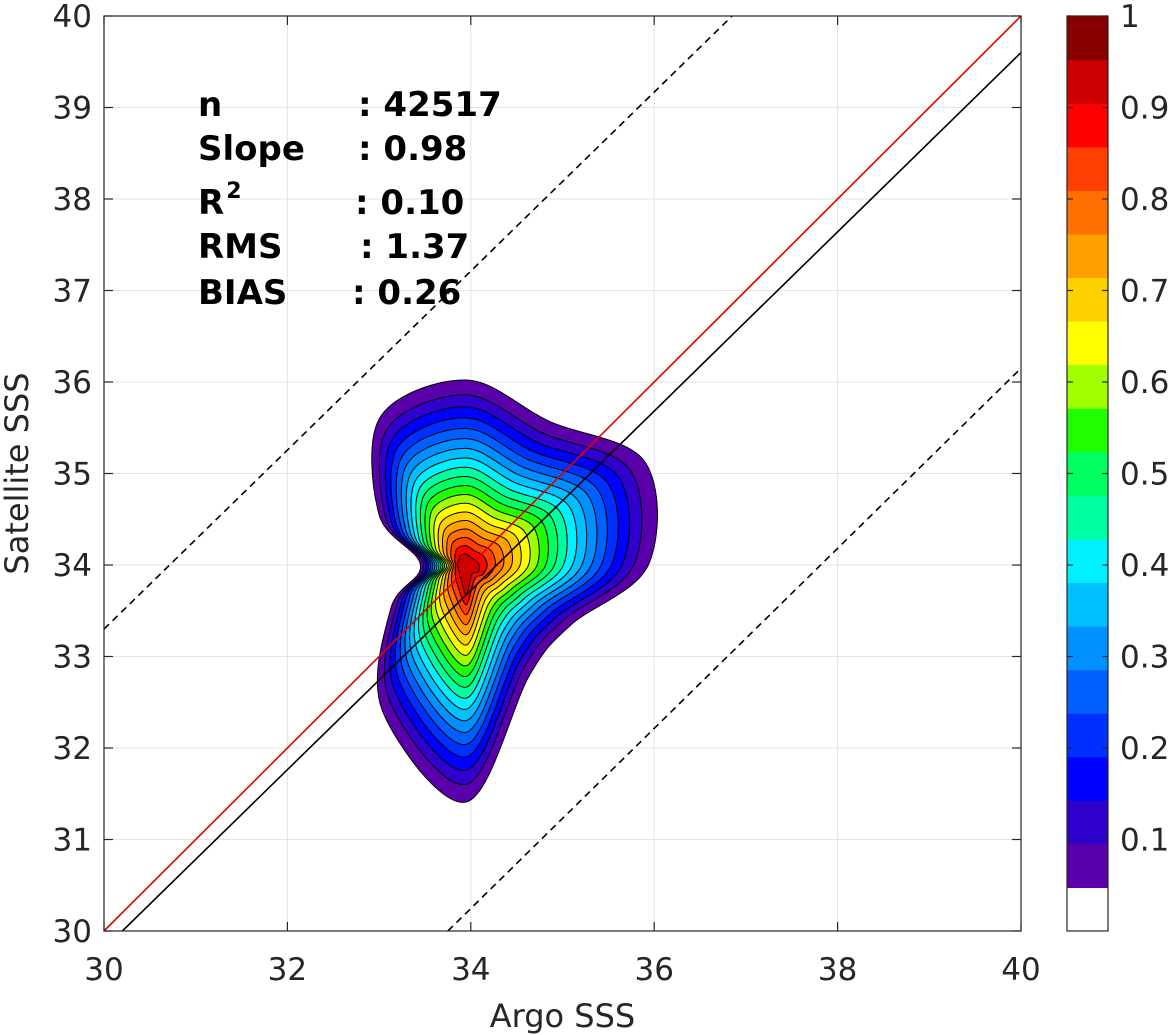 The height and width of the screenshot is (1035, 1172). Describe the element at coordinates (1144, 658) in the screenshot. I see `colorbar-tick-label: 0.3` at that location.